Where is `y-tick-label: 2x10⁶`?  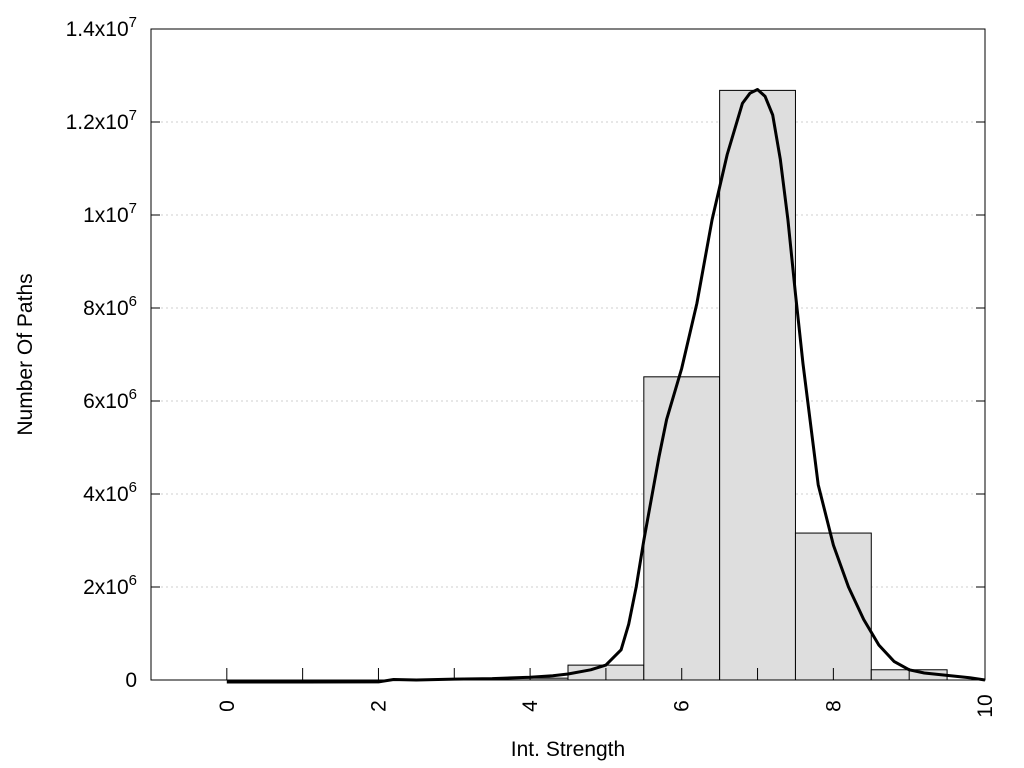 y-tick-label: 2x10⁶ is located at coordinates (110, 585).